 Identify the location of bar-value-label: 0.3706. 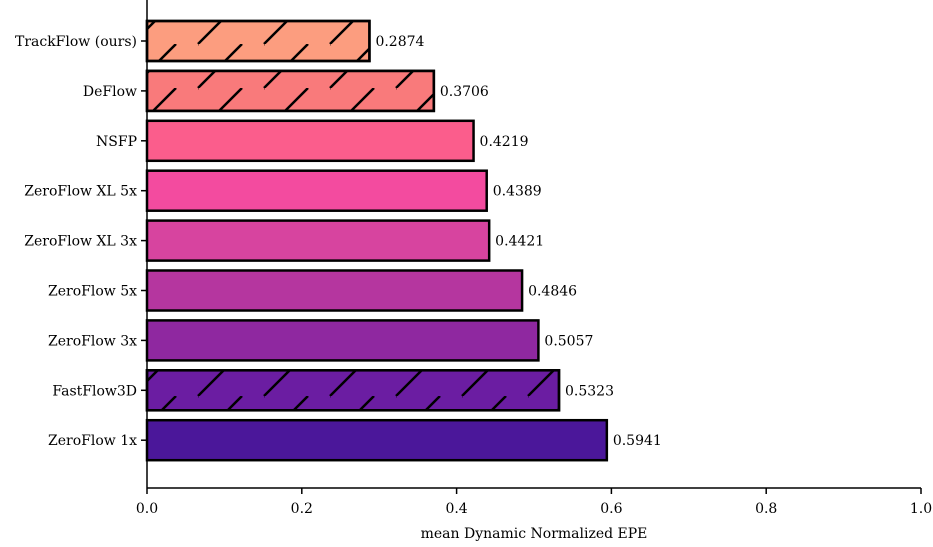
(464, 92).